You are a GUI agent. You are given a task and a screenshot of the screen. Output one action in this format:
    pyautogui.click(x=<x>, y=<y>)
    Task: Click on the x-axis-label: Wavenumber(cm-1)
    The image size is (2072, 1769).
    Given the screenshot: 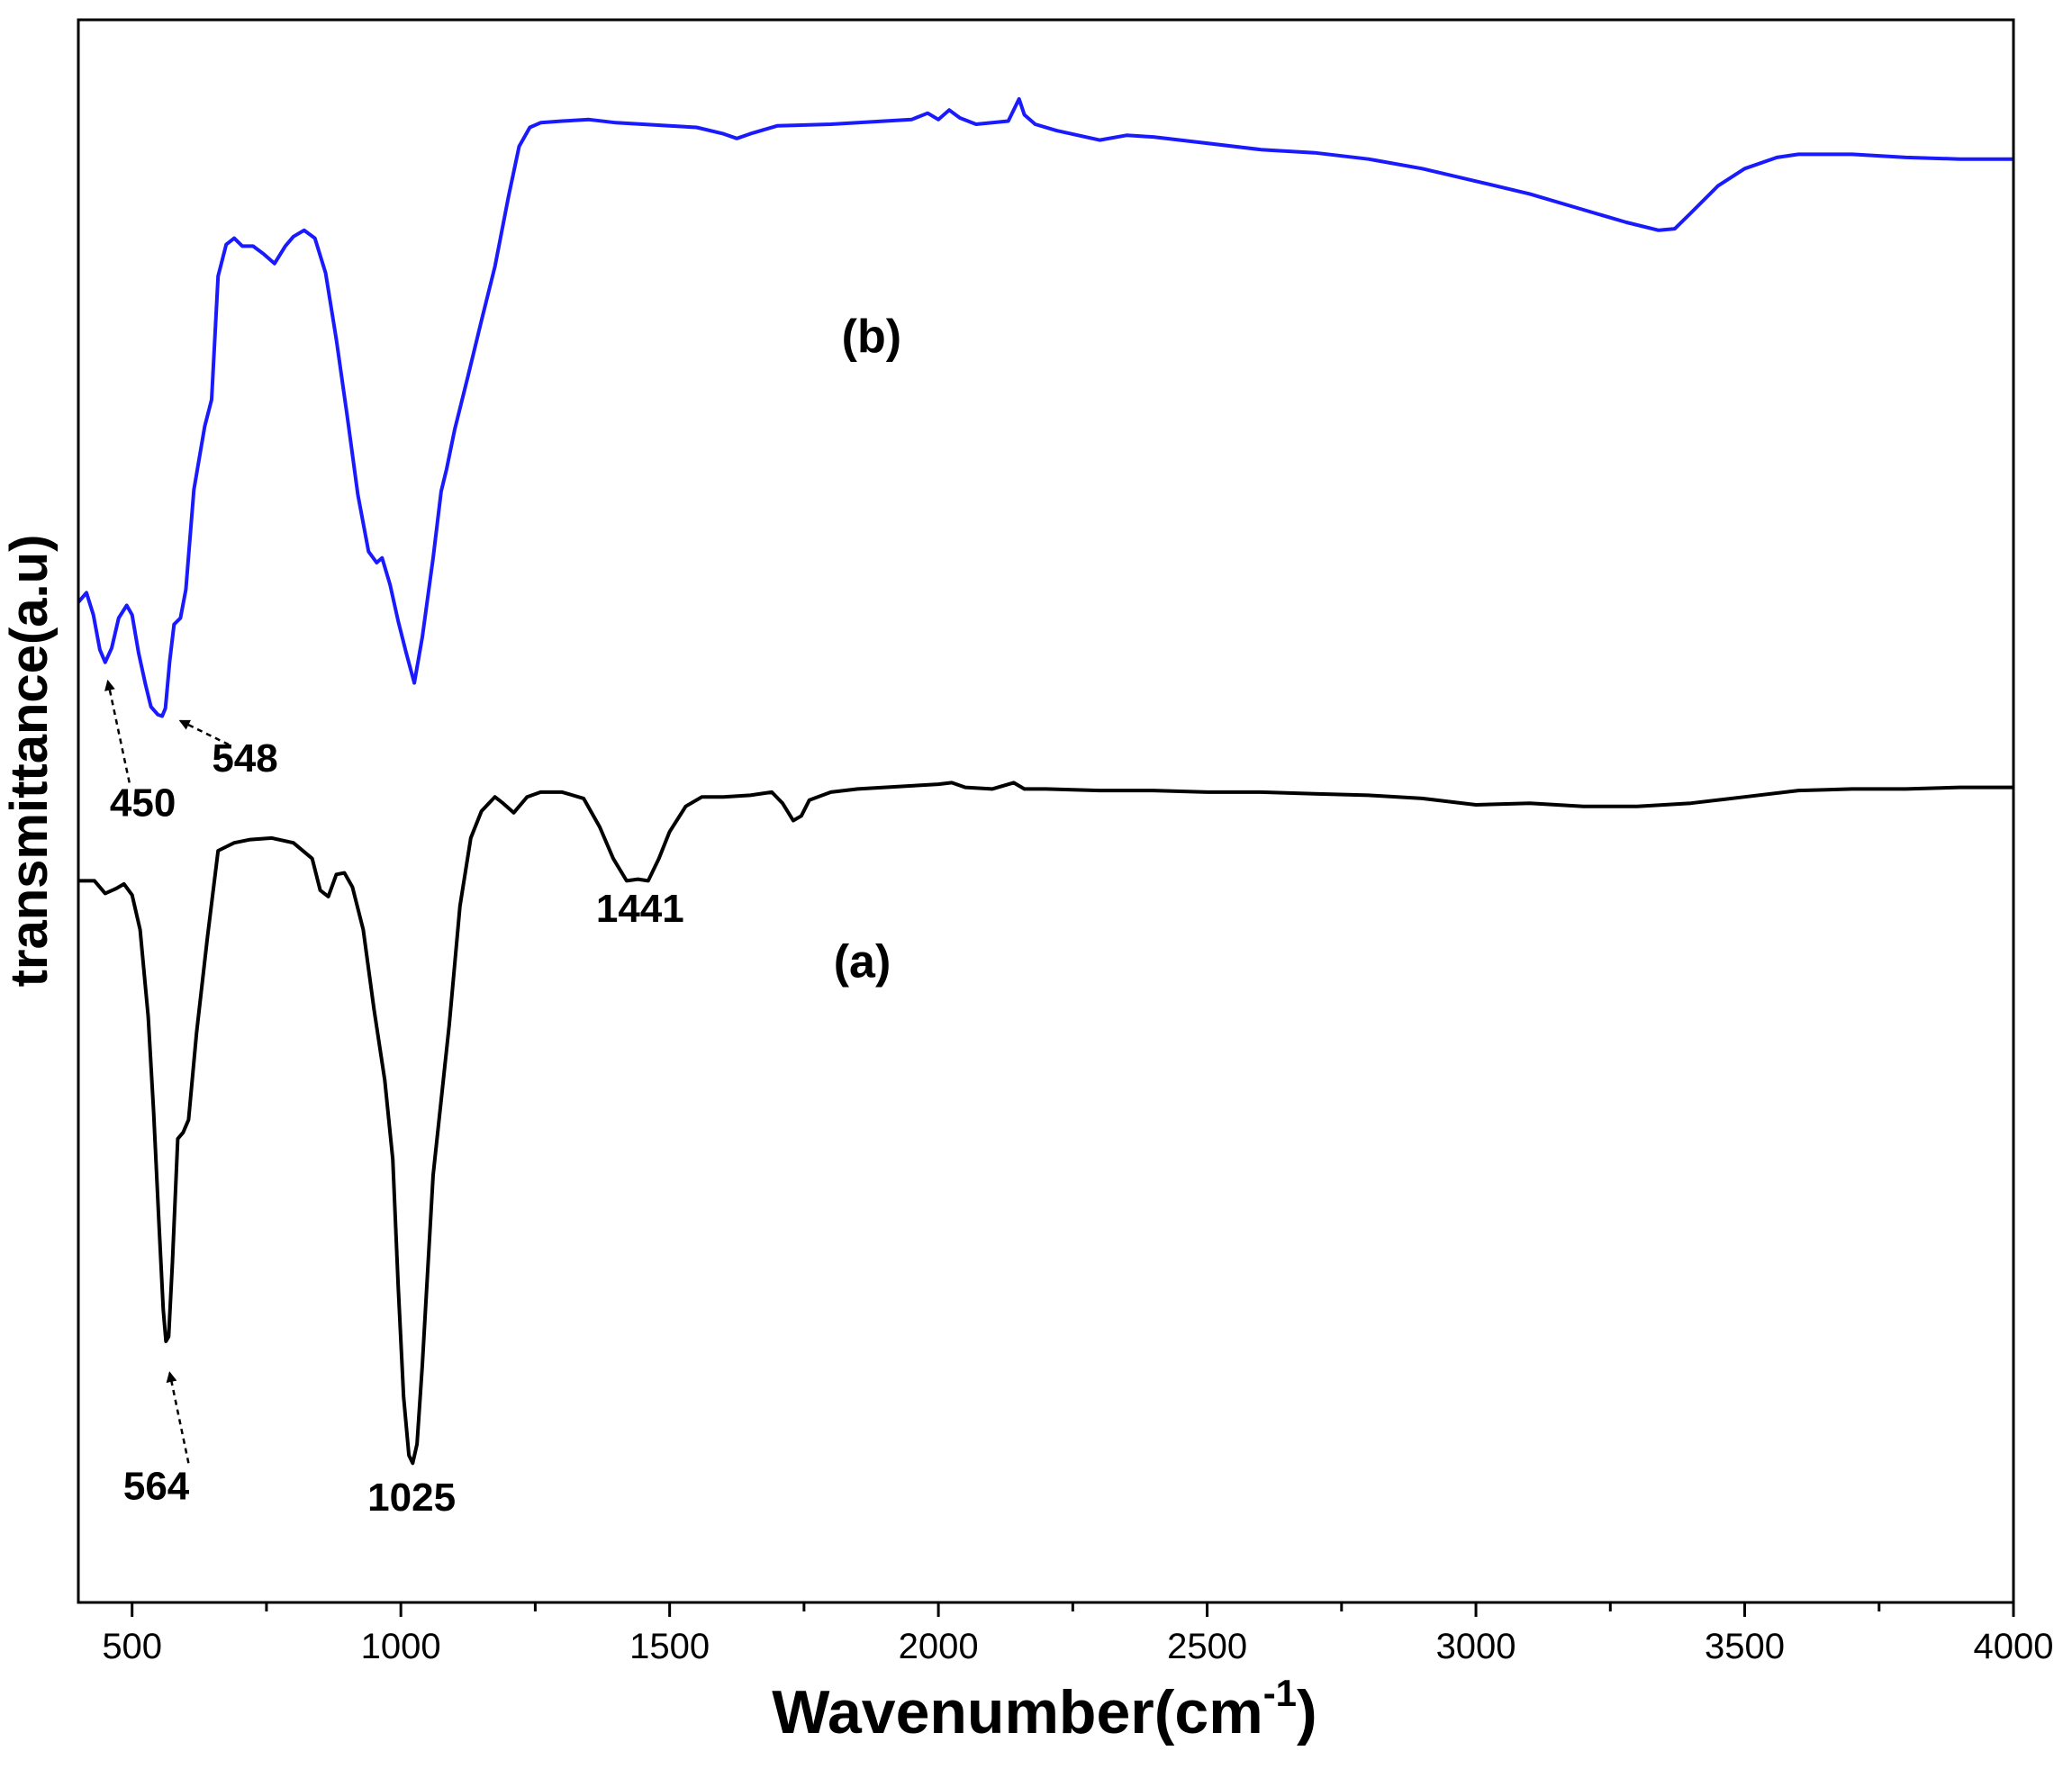 What is the action you would take?
    pyautogui.click(x=1044, y=1709)
    